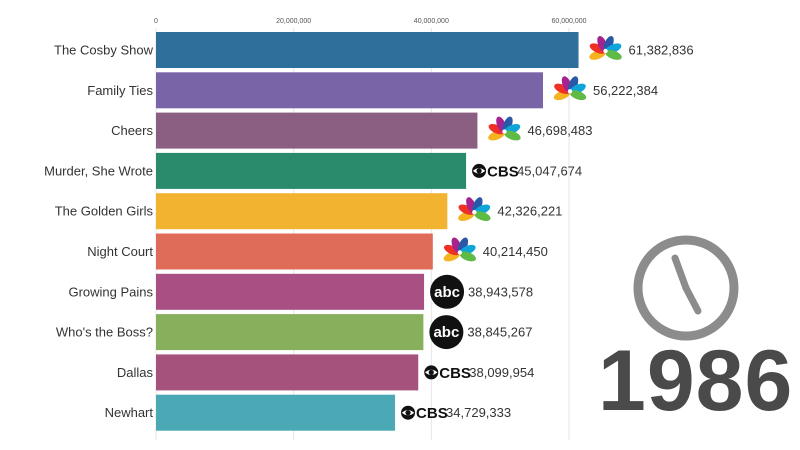 The width and height of the screenshot is (800, 450). I want to click on value-label: 61,382,836, so click(661, 50).